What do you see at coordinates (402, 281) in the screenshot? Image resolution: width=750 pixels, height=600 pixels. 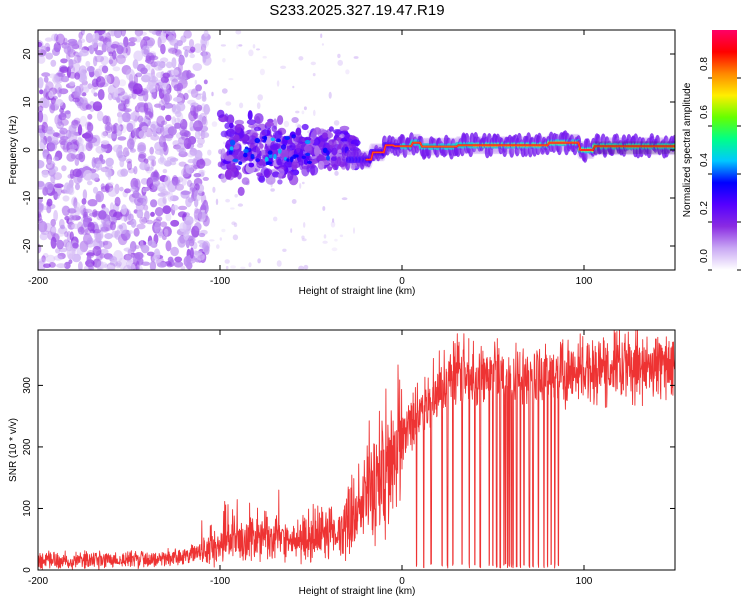 I see `spectrogram-xtick-label: 0` at bounding box center [402, 281].